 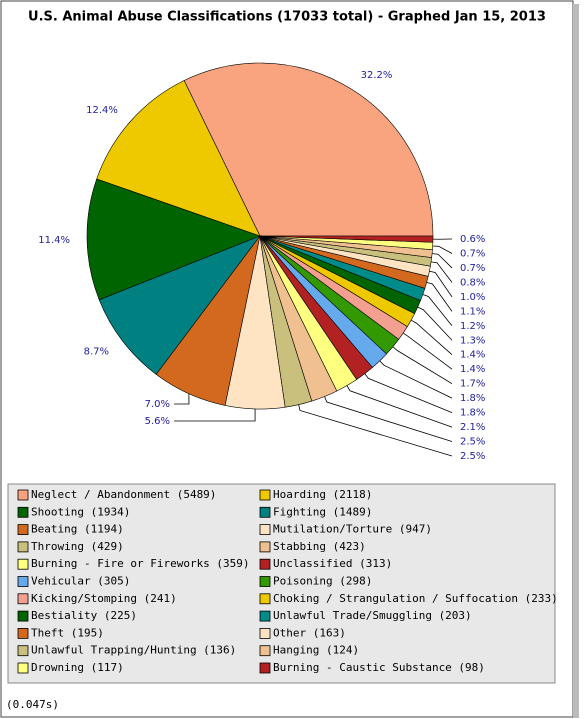 I want to click on legend-label: Mutilation/Torture (947), so click(x=352, y=529).